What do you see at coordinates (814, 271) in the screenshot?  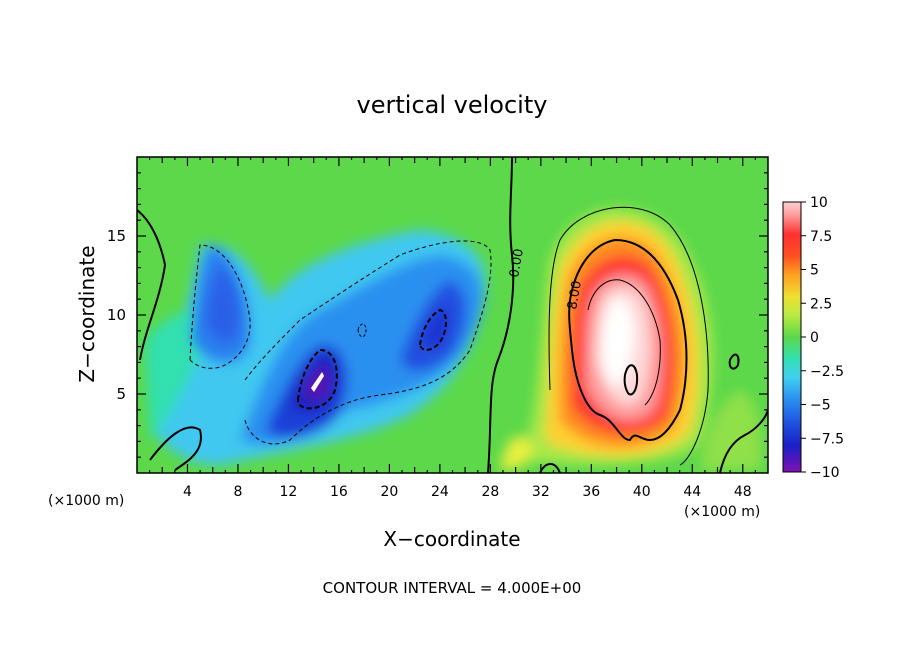 I see `colorbar-tick-label: 5` at bounding box center [814, 271].